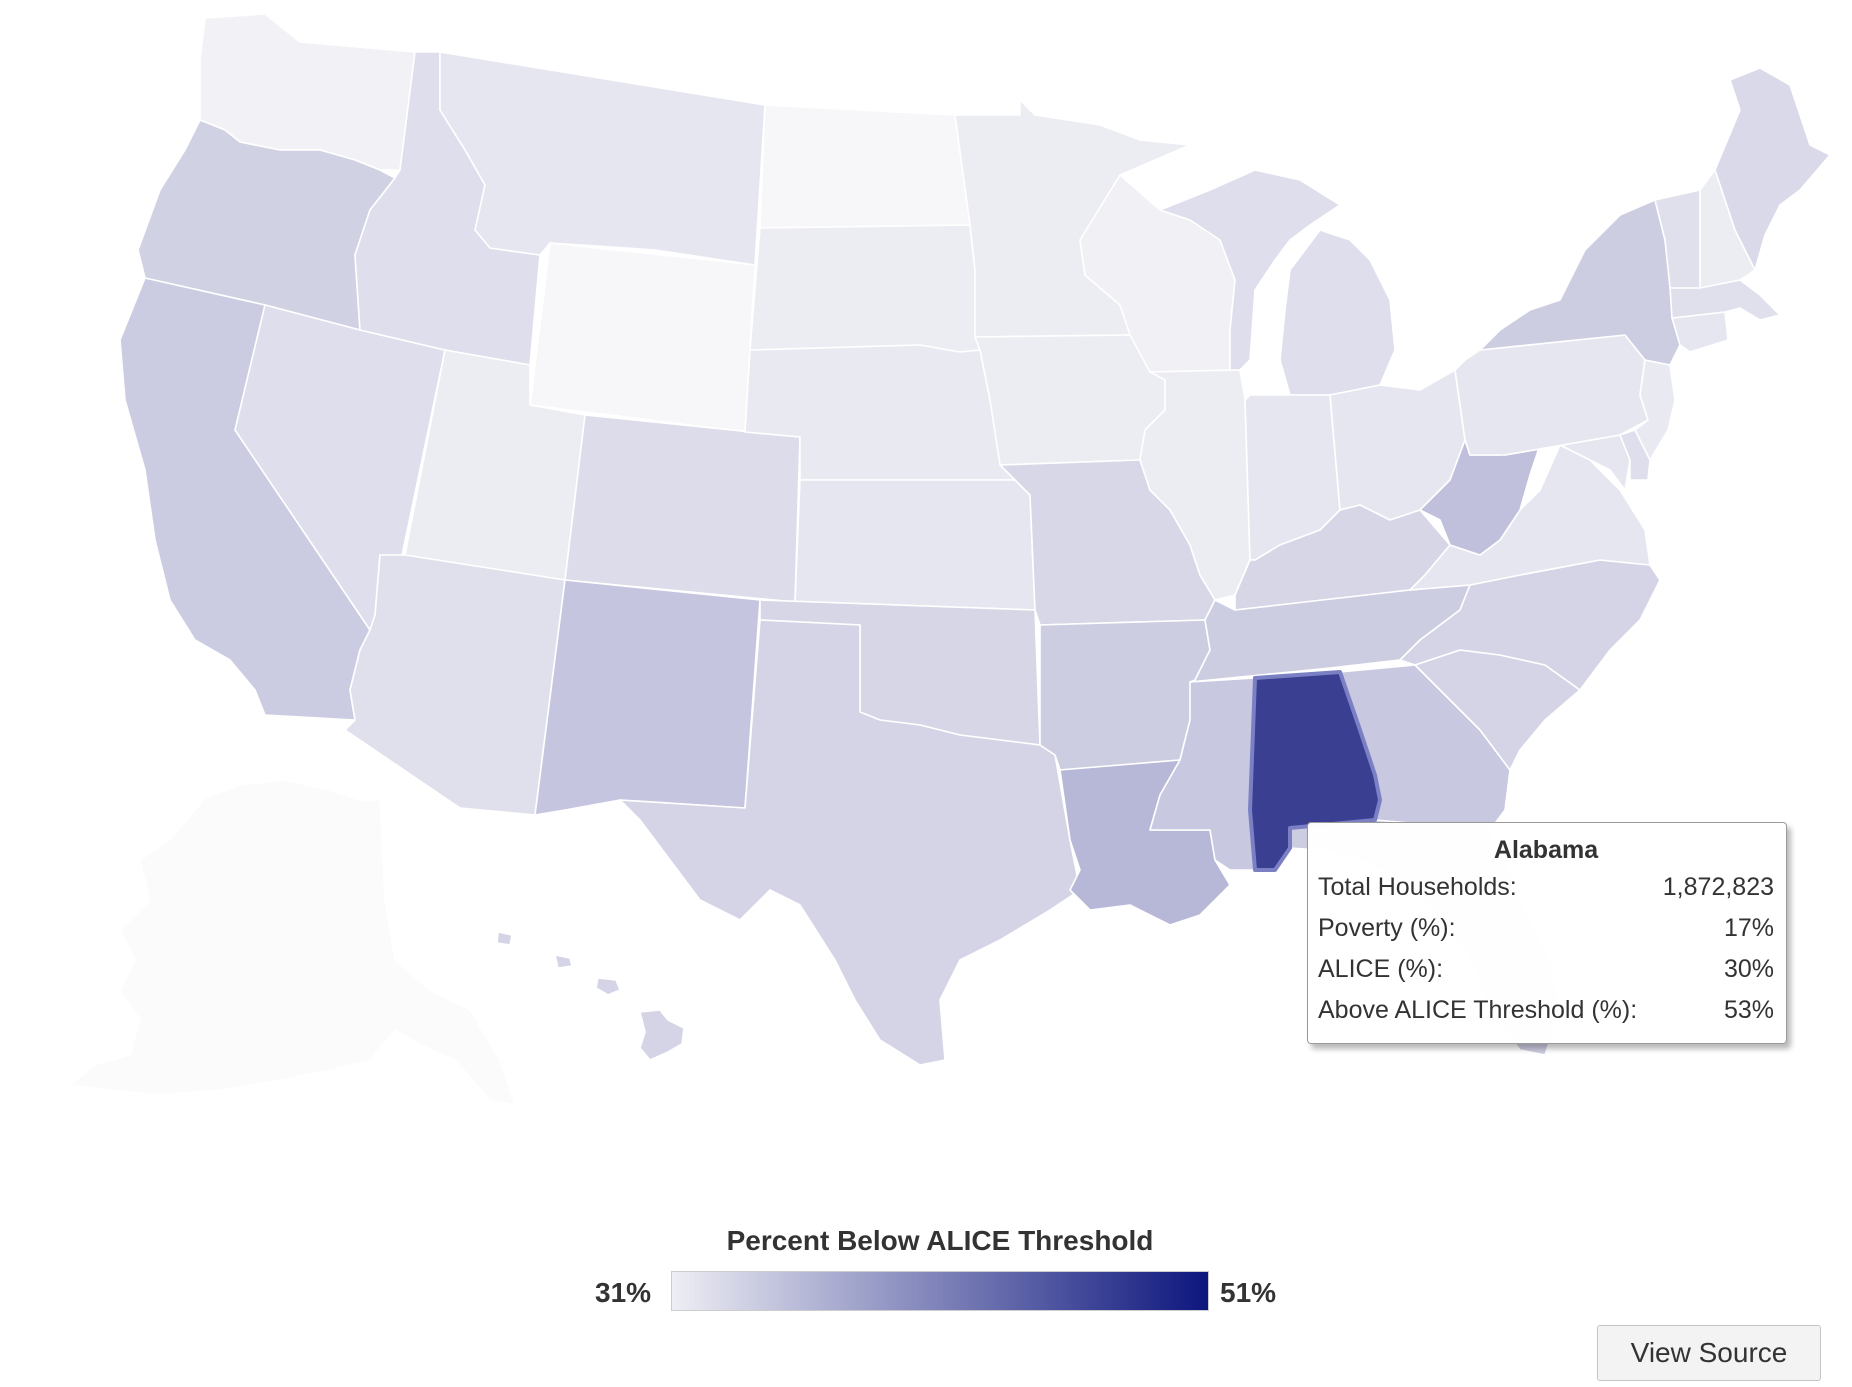 This screenshot has width=1852, height=1387. What do you see at coordinates (1387, 928) in the screenshot?
I see `tooltip-label: Poverty (%):` at bounding box center [1387, 928].